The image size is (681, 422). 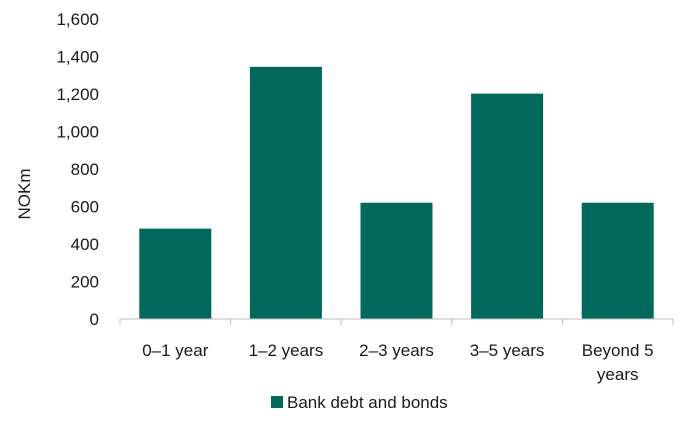 What do you see at coordinates (24, 194) in the screenshot?
I see `y-axis-label: NOKm` at bounding box center [24, 194].